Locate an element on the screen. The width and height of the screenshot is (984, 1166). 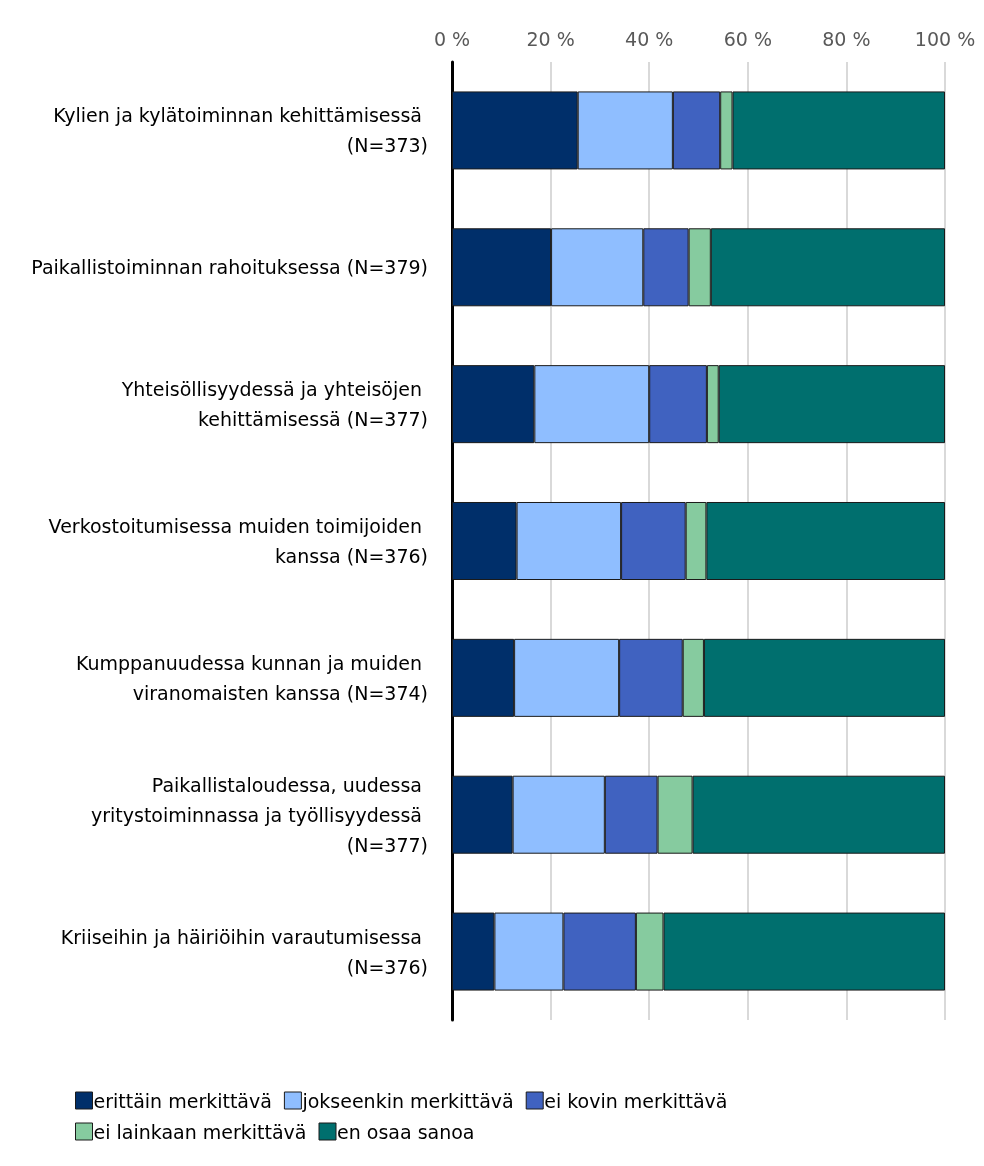
legend-label: ei kovin merkittävä is located at coordinates (636, 1100).